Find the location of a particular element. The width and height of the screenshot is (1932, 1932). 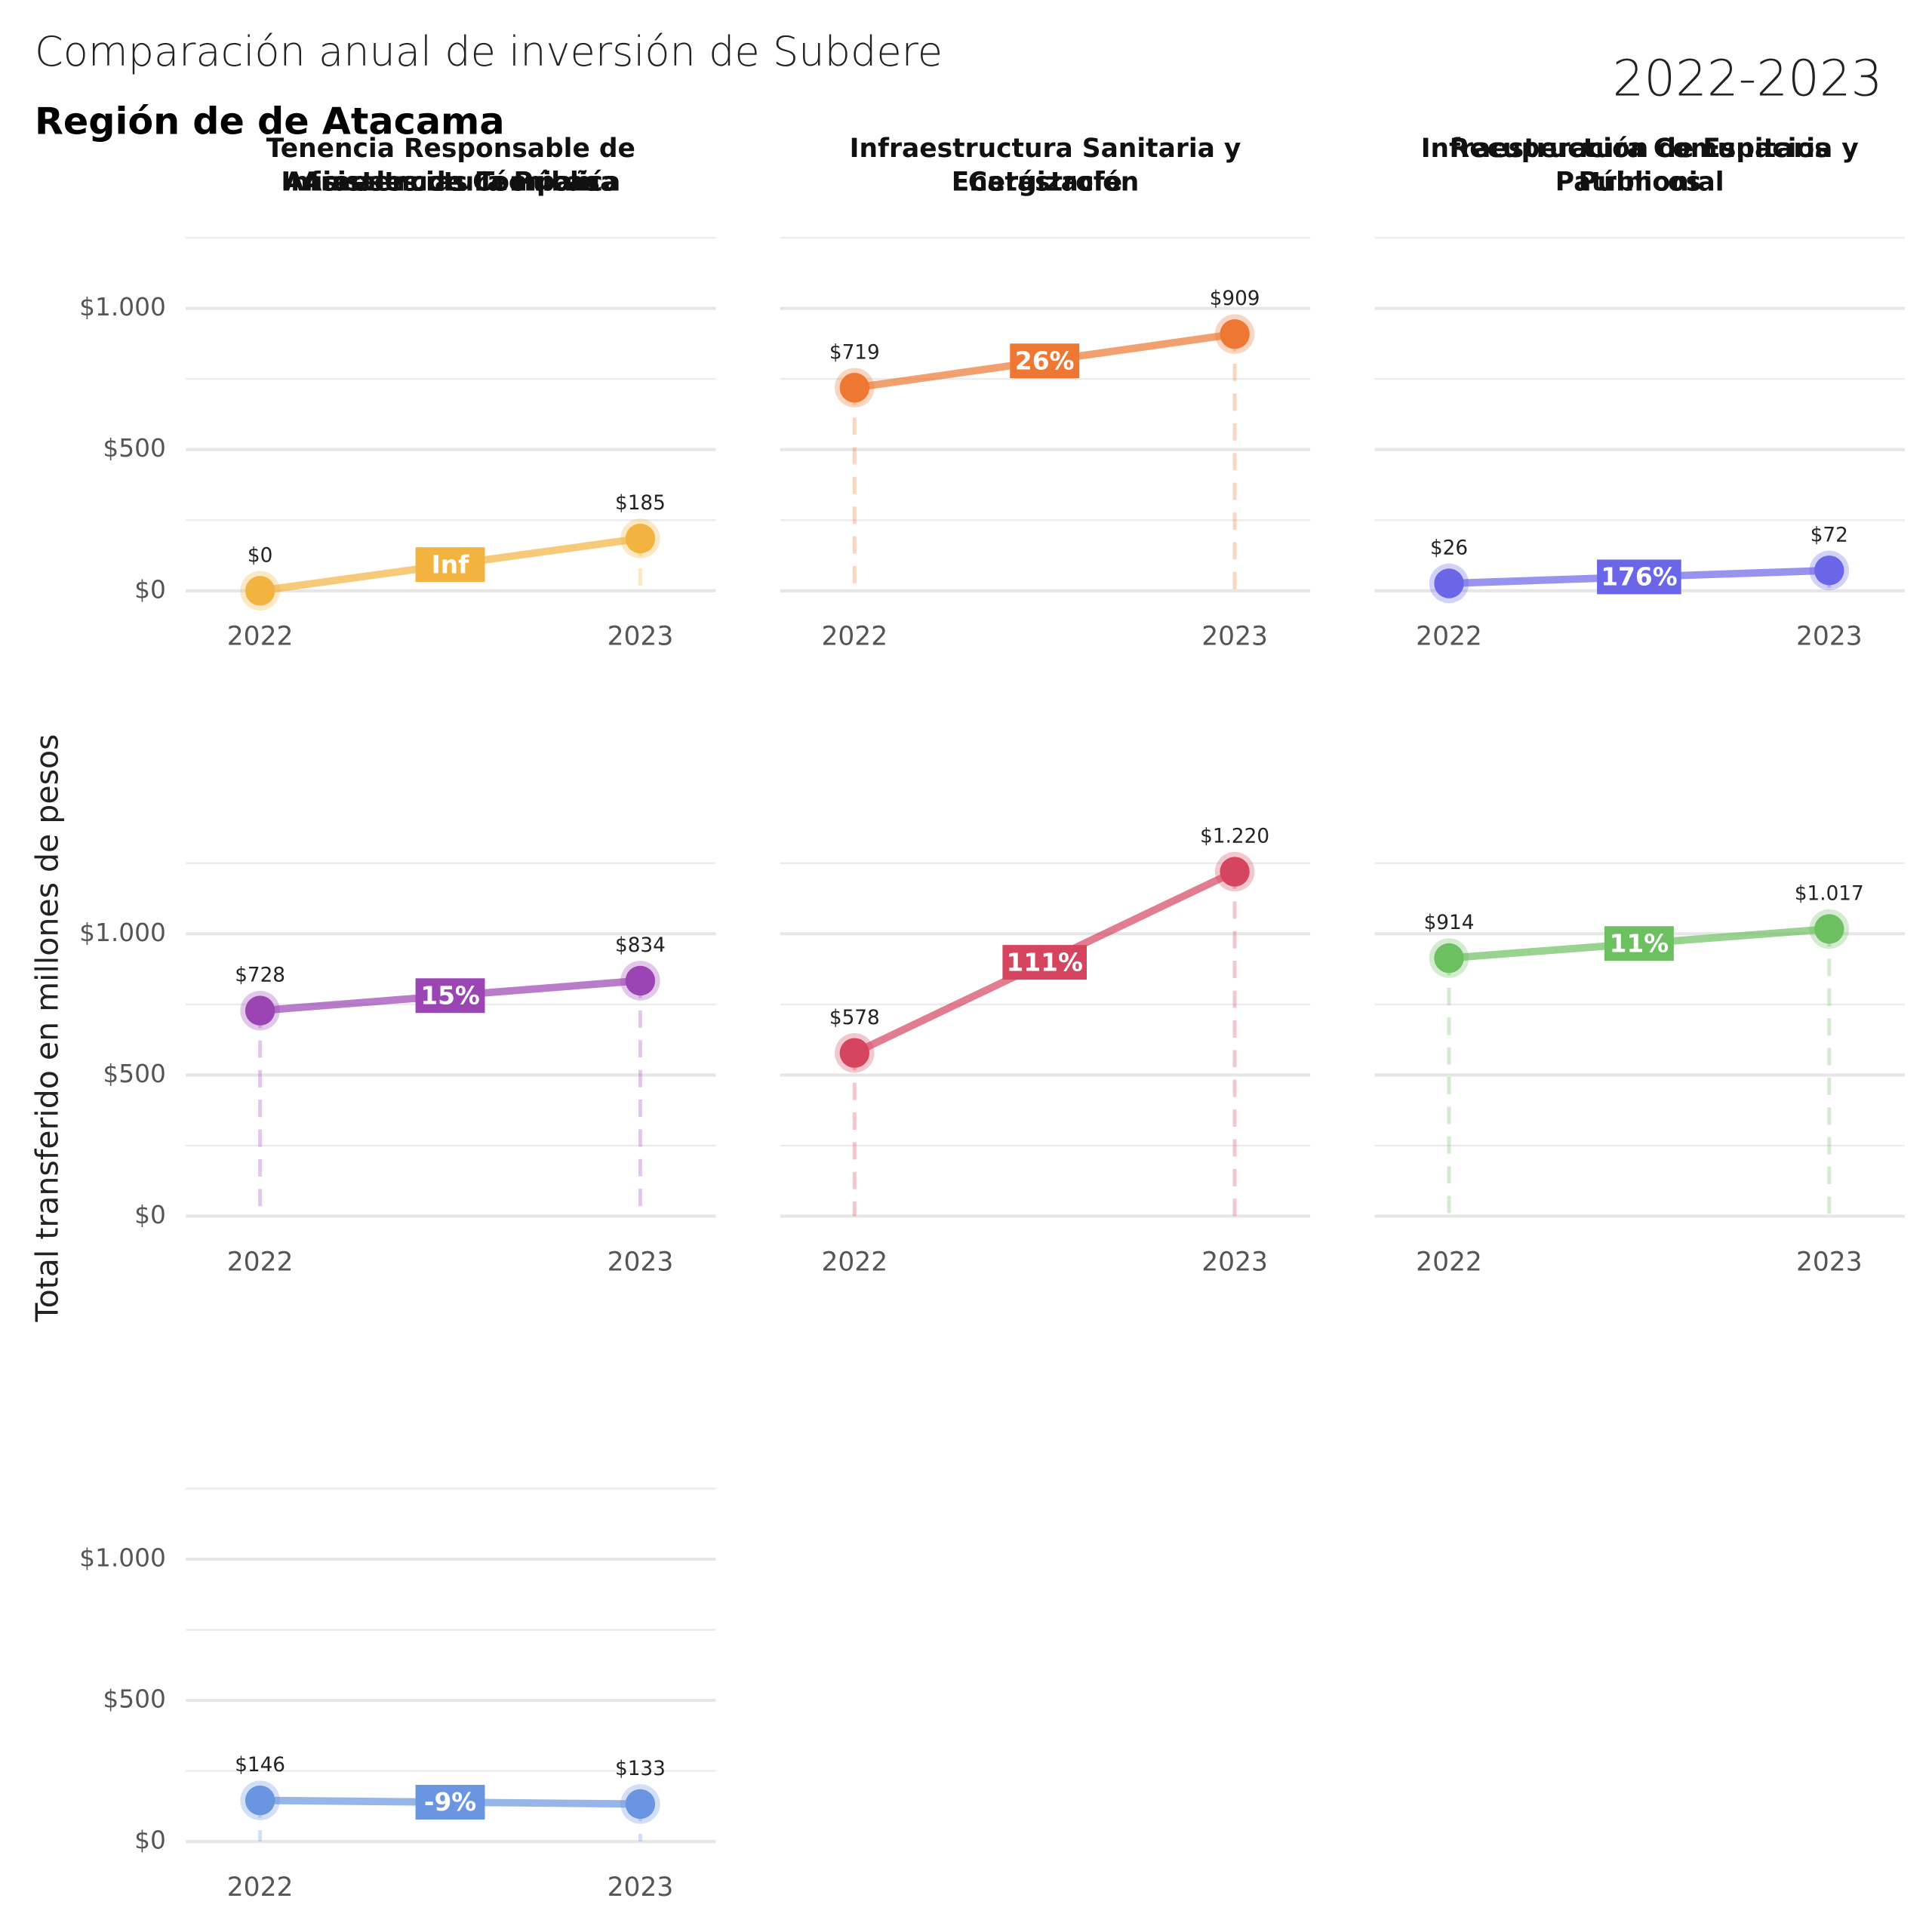

period: 2022-2023 is located at coordinates (1748, 78).